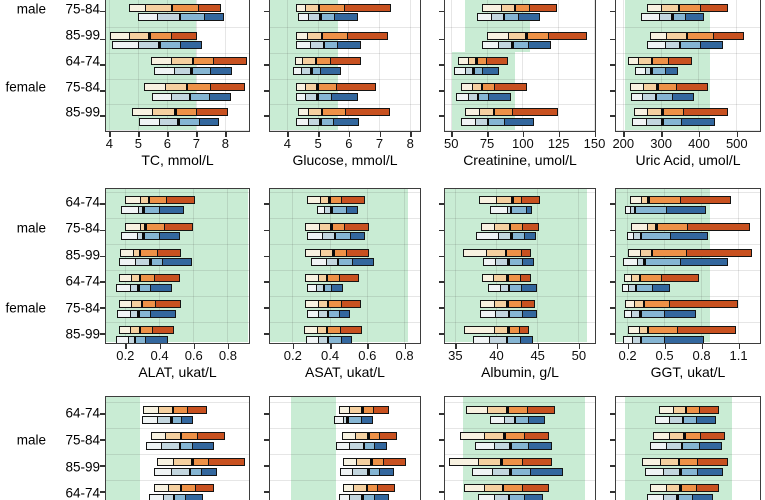 The height and width of the screenshot is (500, 765). What do you see at coordinates (313, 448) in the screenshot?
I see `reference-band` at bounding box center [313, 448].